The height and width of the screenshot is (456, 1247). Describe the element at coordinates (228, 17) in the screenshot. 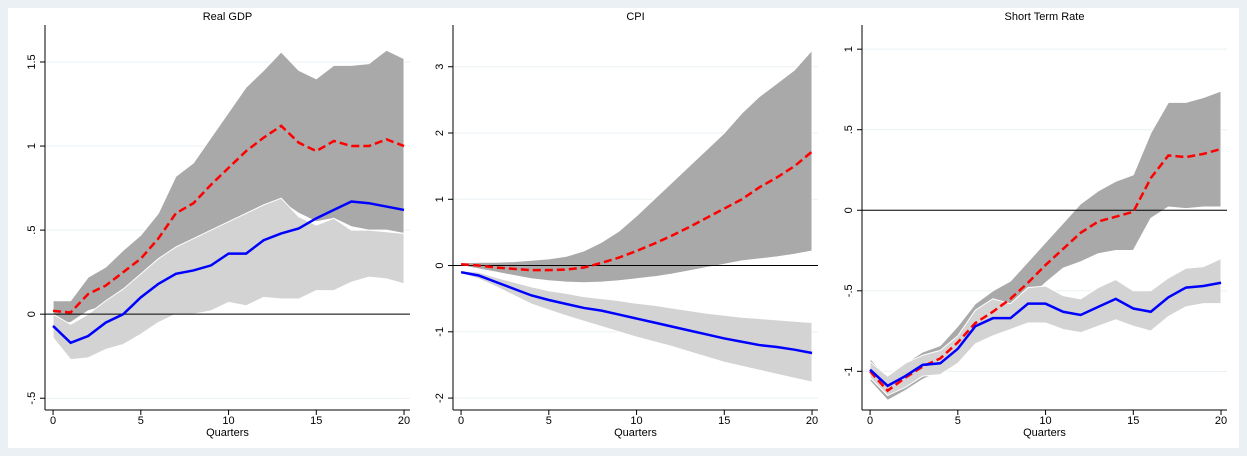

I see `panel-title: Real GDP` at that location.